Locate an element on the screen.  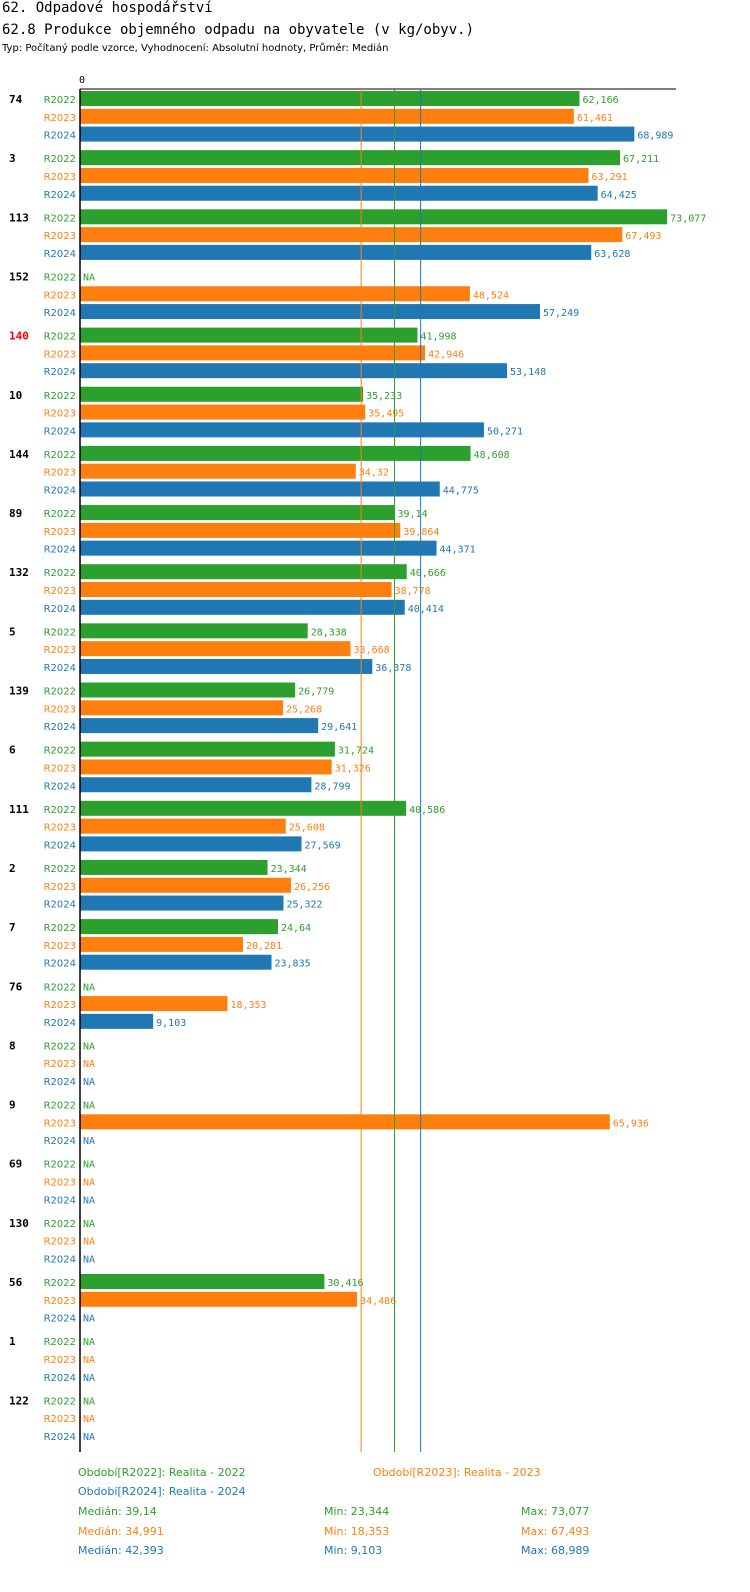
data-label: 9,103 is located at coordinates (171, 1023).